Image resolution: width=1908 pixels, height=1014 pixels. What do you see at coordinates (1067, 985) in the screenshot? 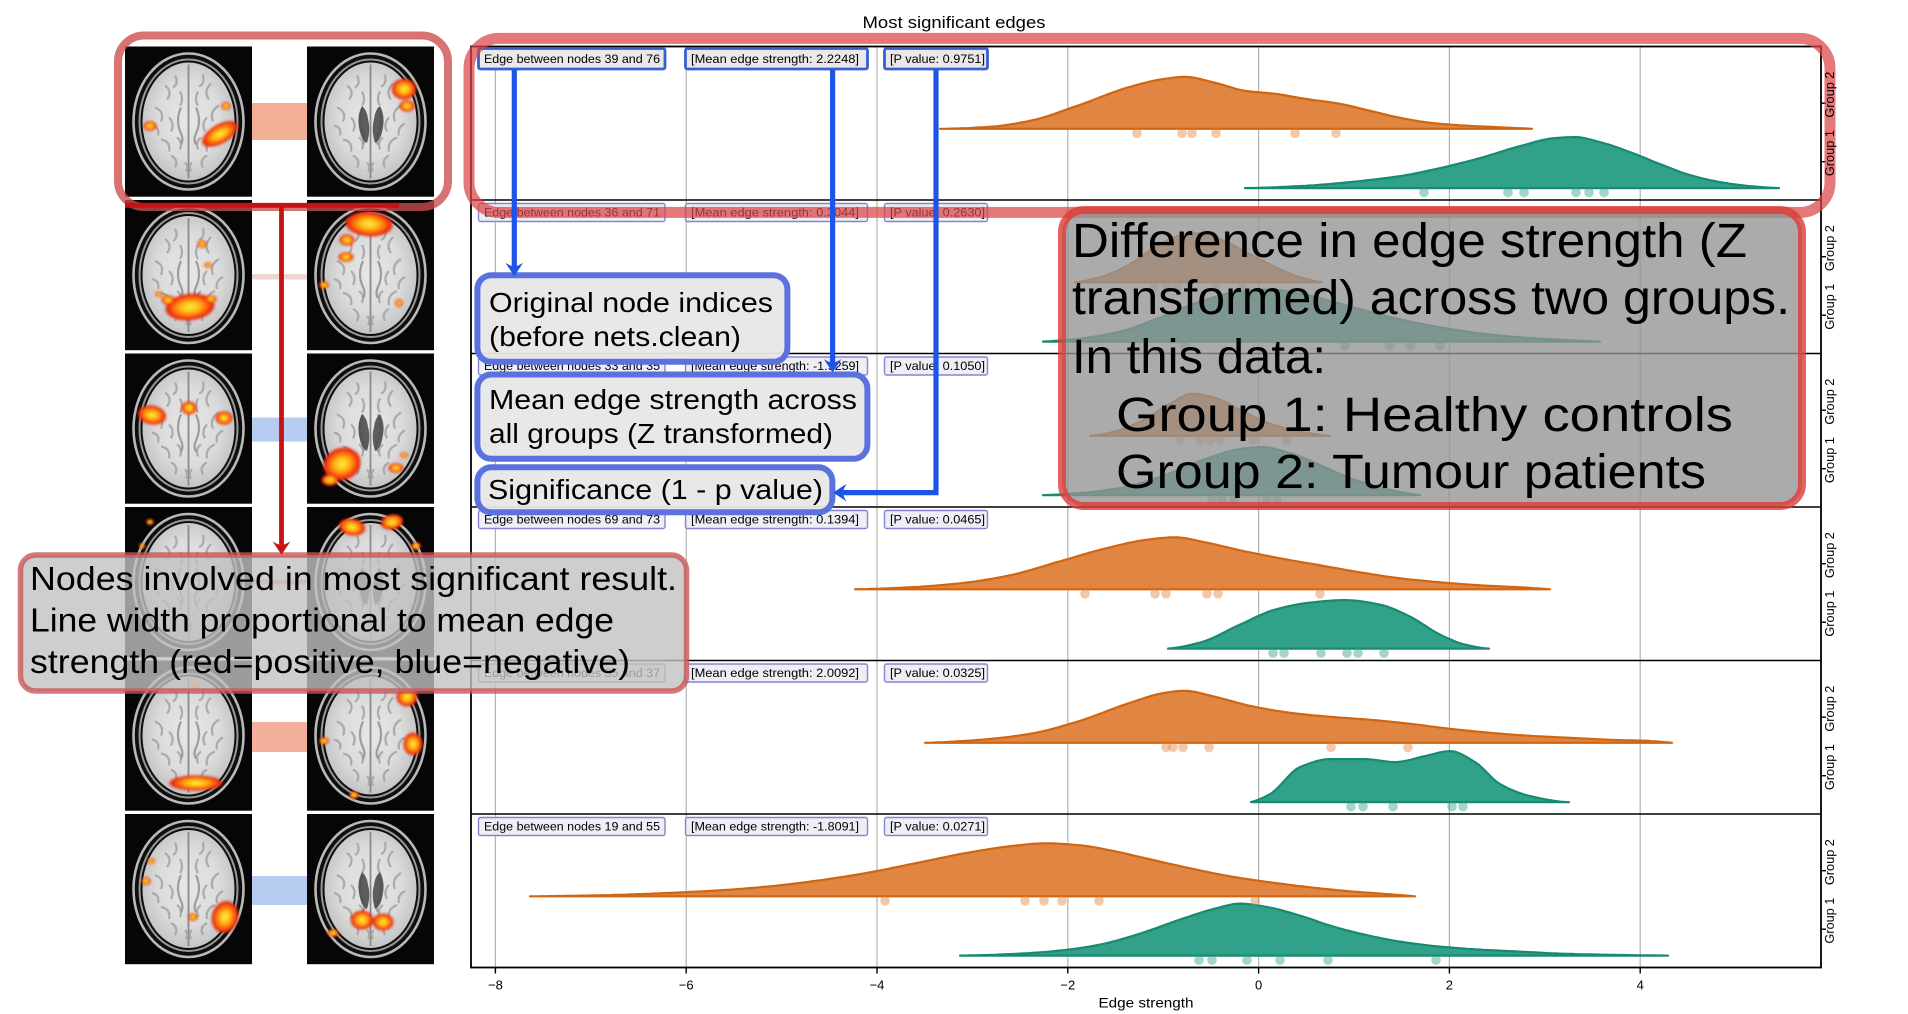
I see `svg-text: −2` at bounding box center [1067, 985].